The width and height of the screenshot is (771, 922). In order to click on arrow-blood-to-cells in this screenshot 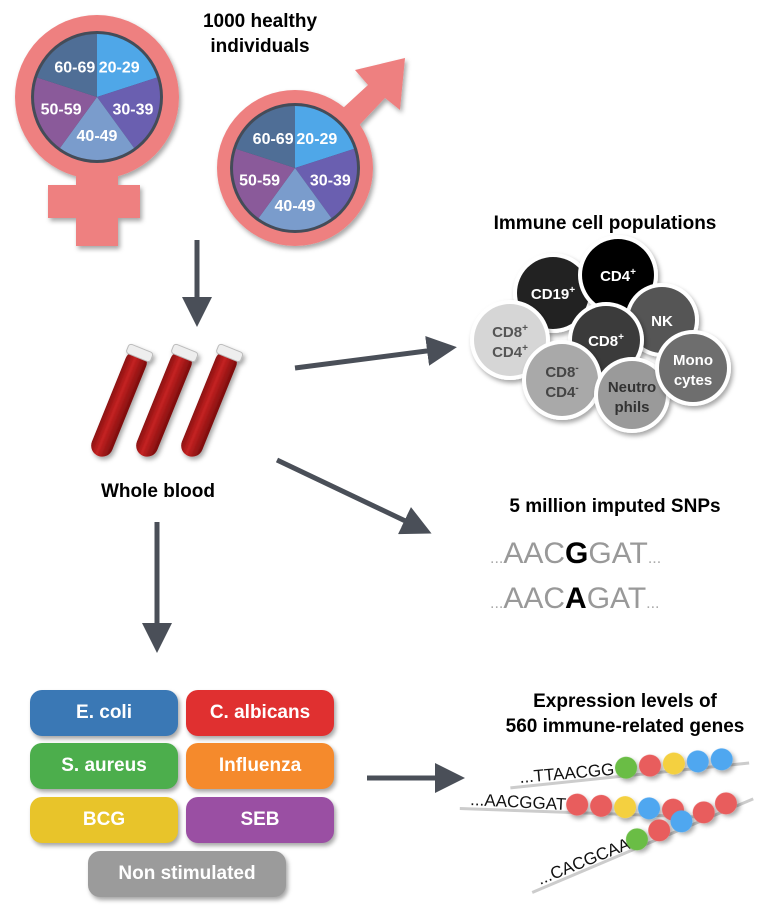, I will do `click(375, 353)`.